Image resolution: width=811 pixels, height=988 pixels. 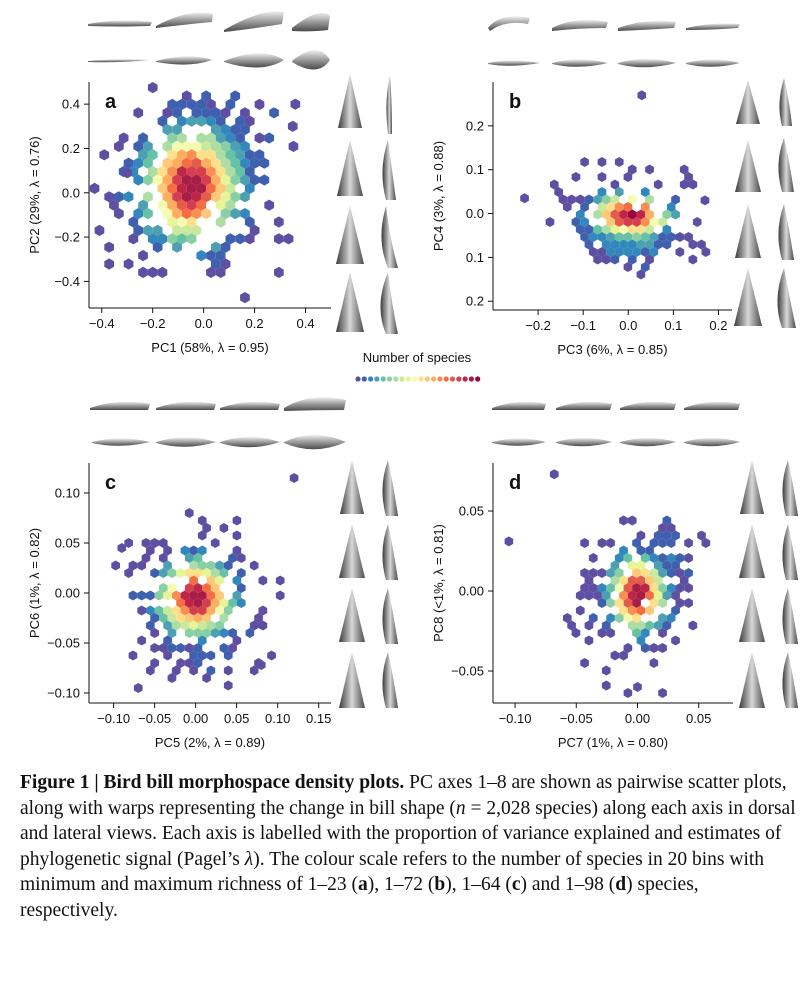 I want to click on x-tick-label: −0.4, so click(x=102, y=323).